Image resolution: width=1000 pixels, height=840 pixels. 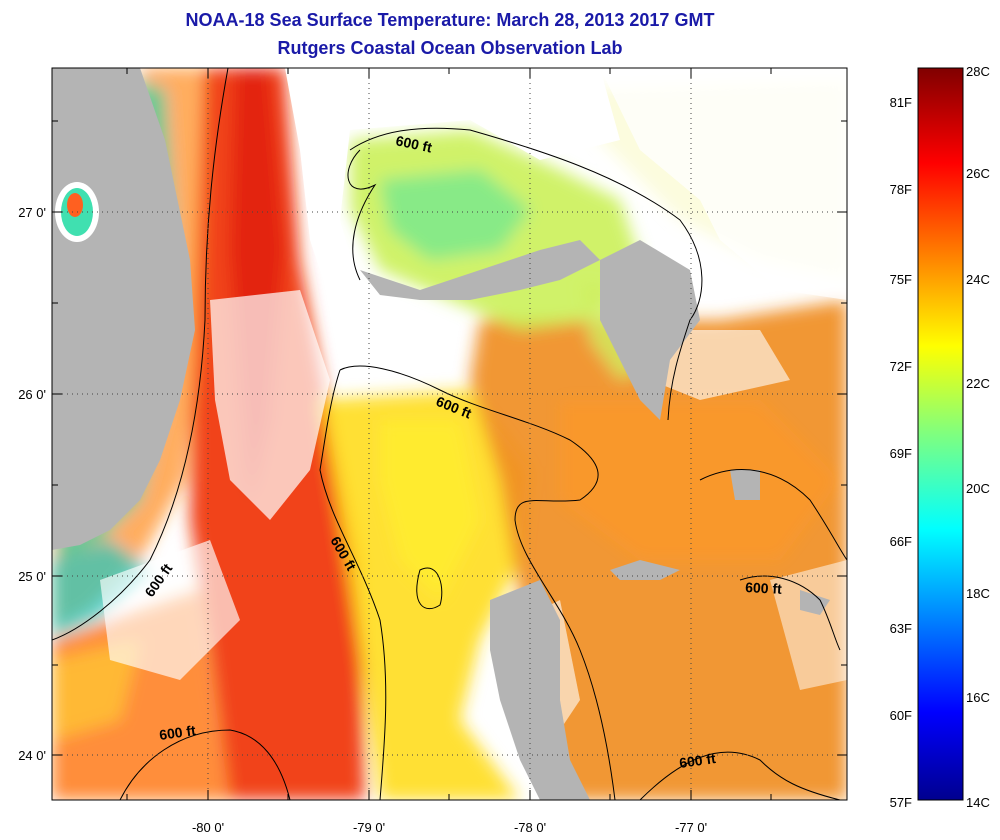 What do you see at coordinates (177, 732) in the screenshot?
I see `contour-label-extra: 600 ft` at bounding box center [177, 732].